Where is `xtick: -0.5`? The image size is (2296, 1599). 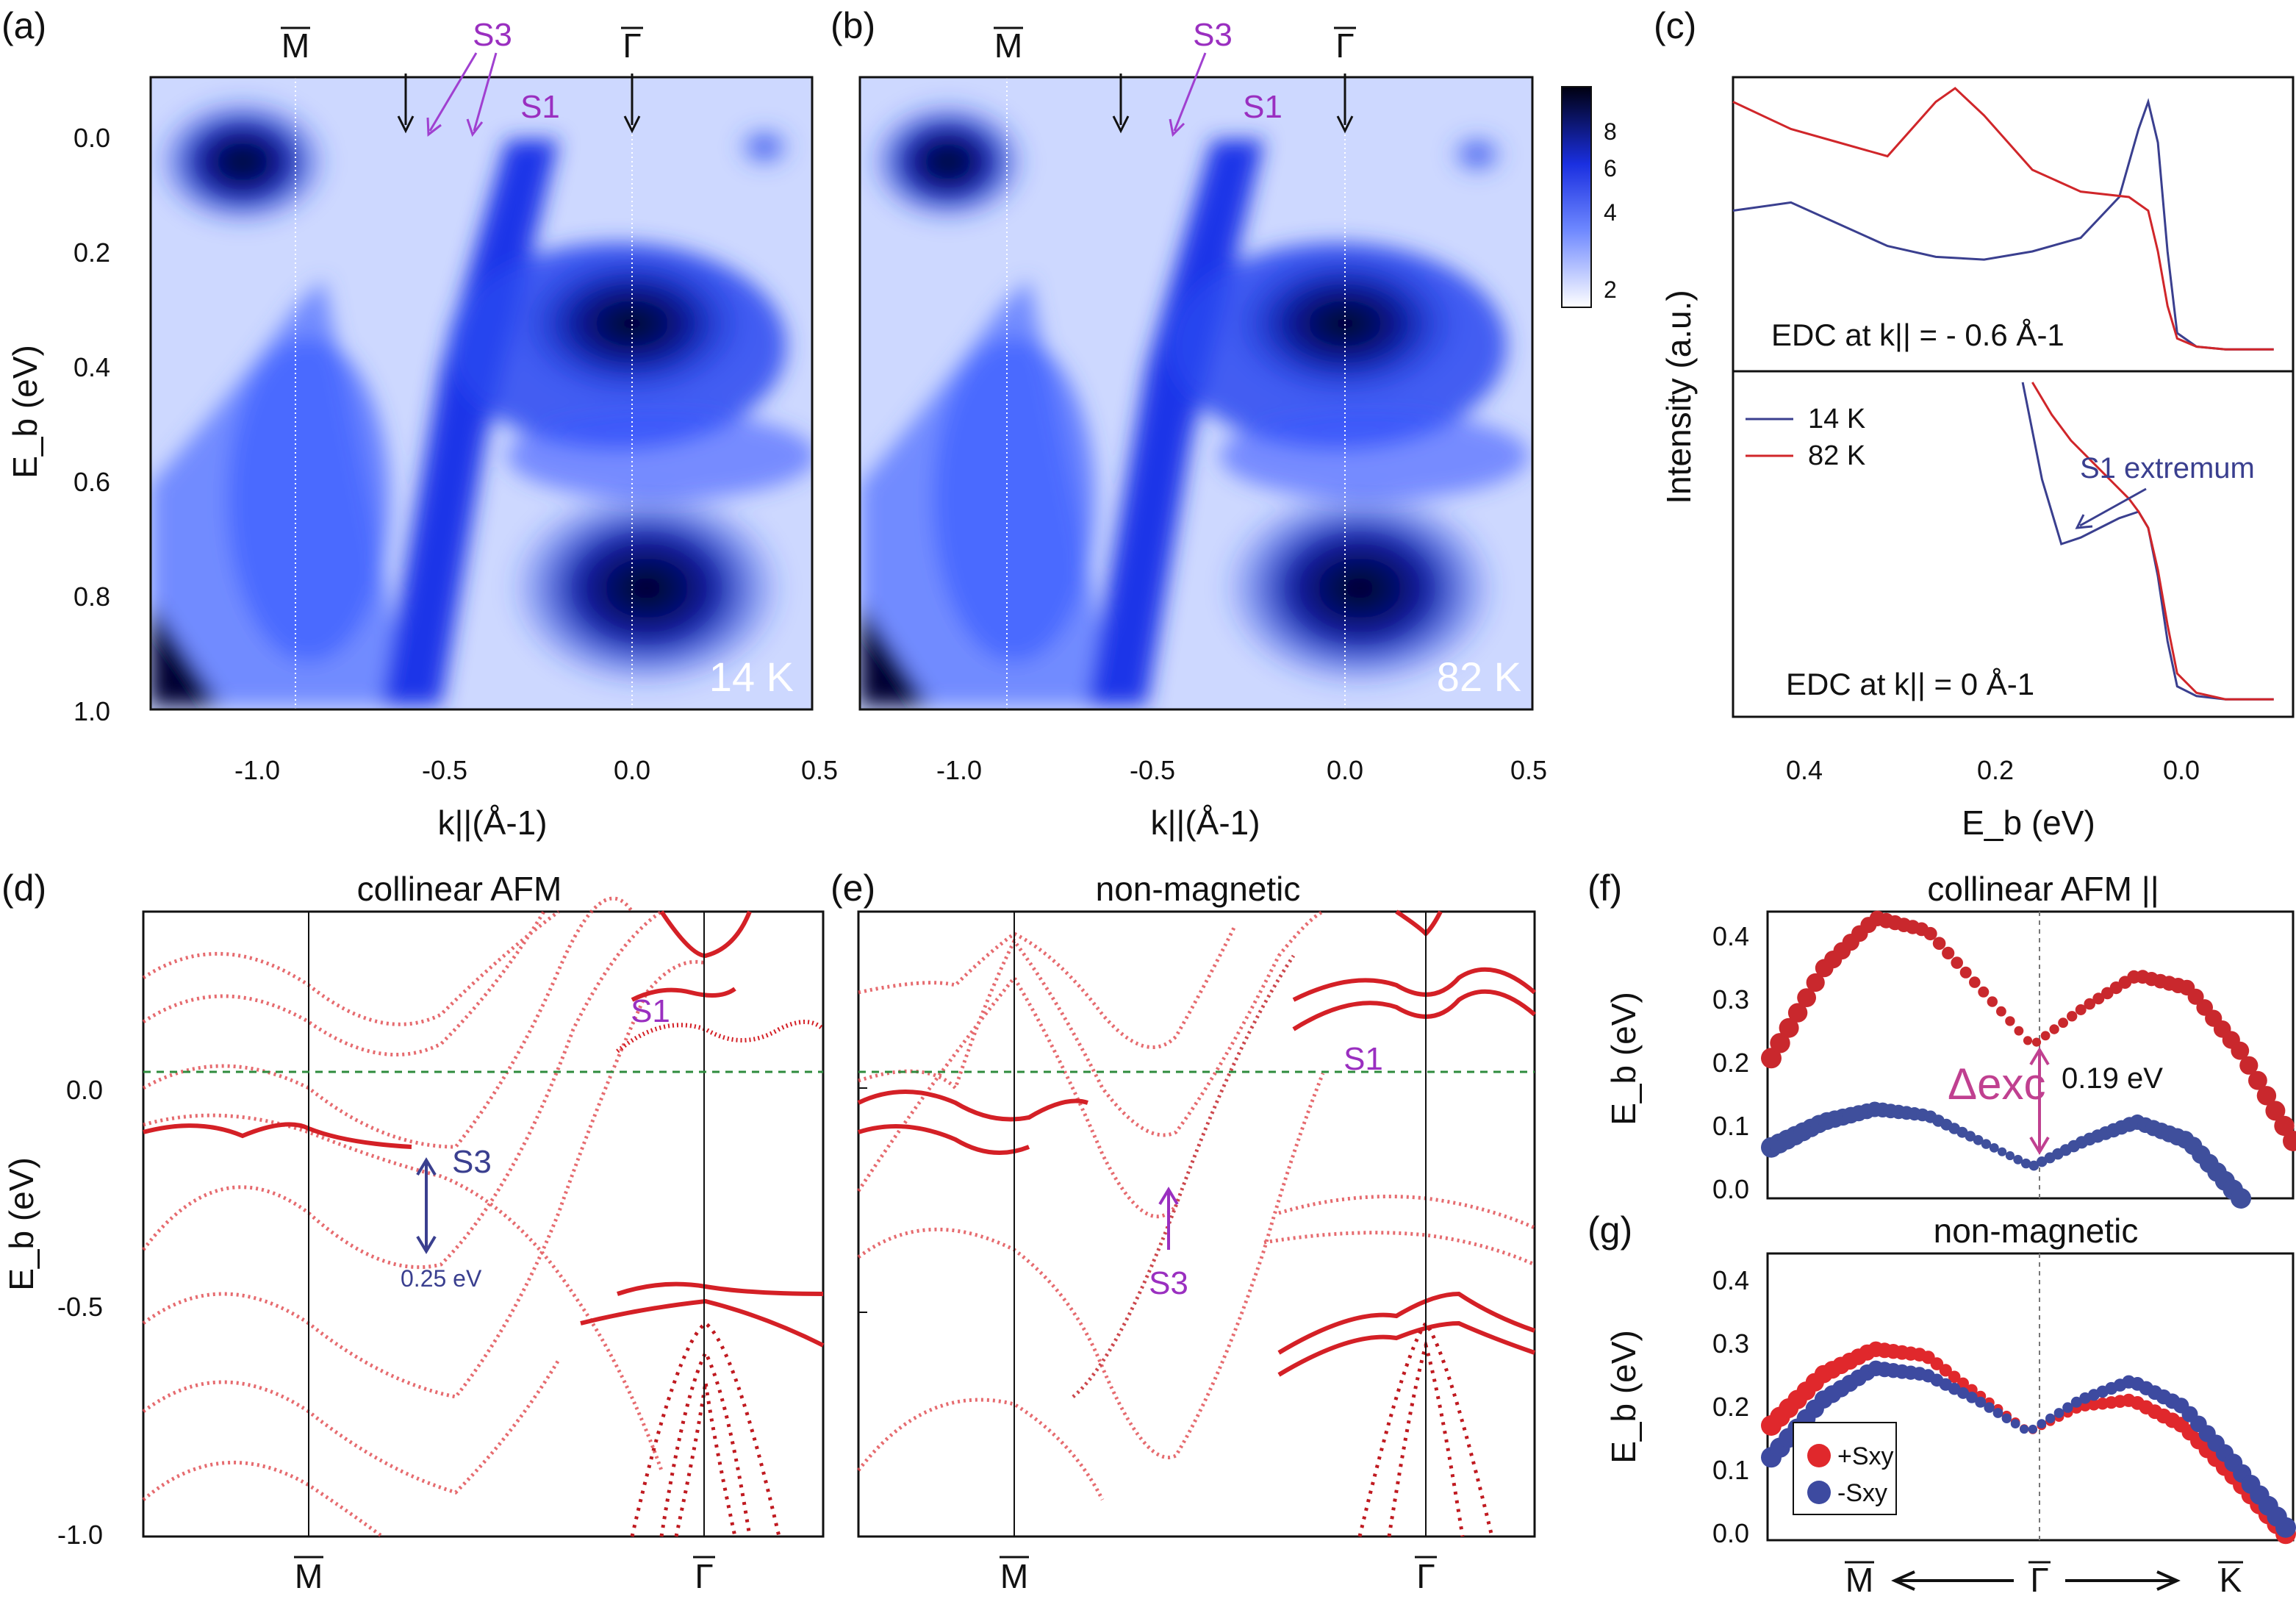
xtick: -0.5 is located at coordinates (445, 770).